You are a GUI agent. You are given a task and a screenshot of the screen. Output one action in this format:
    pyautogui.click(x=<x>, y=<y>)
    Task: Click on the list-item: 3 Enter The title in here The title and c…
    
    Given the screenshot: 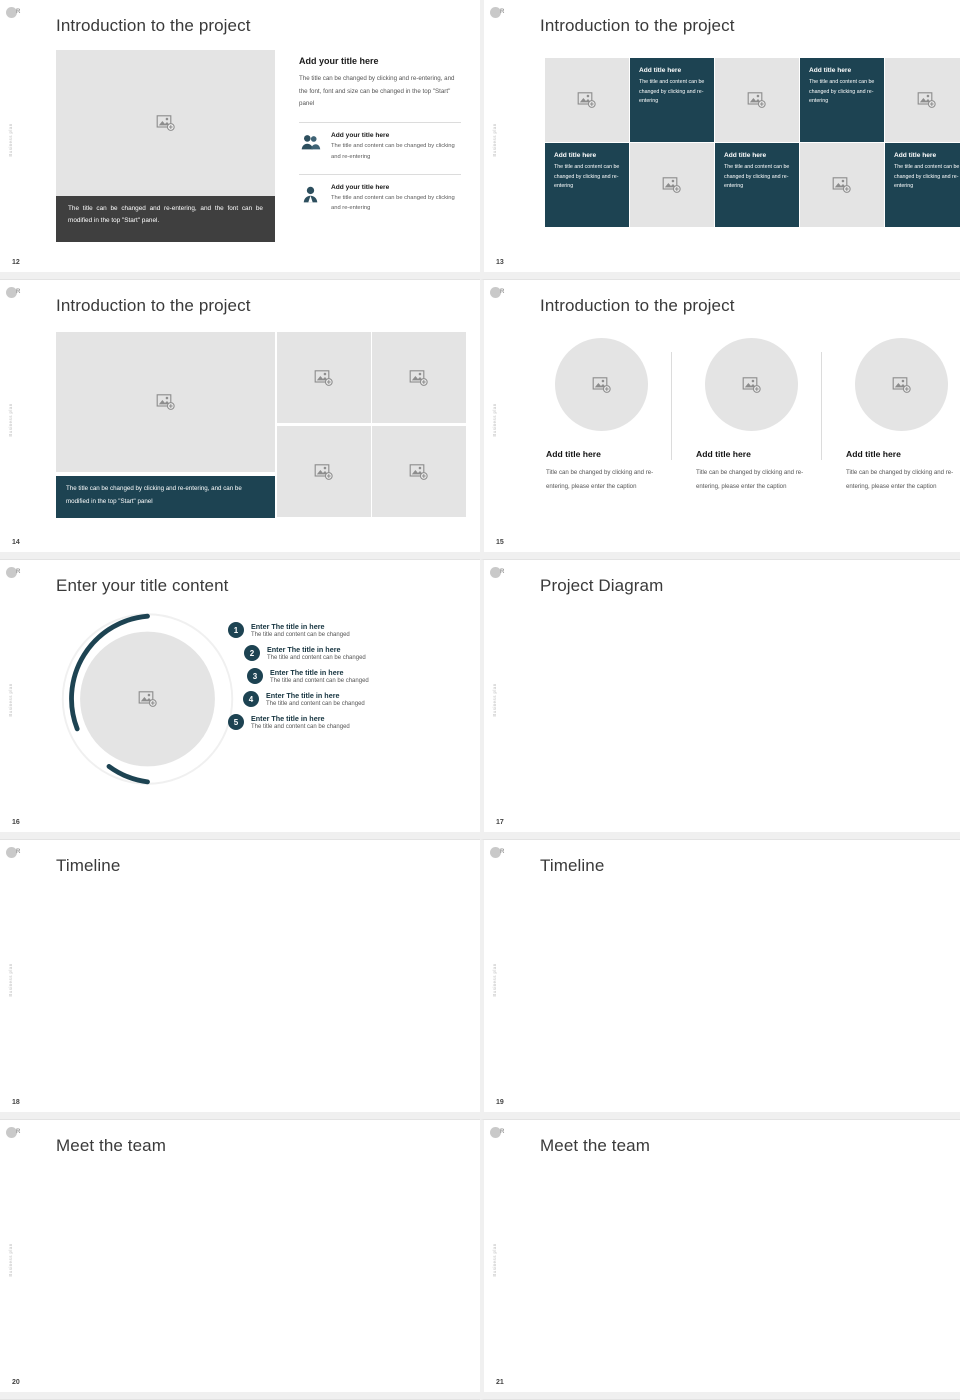 What is the action you would take?
    pyautogui.click(x=352, y=676)
    